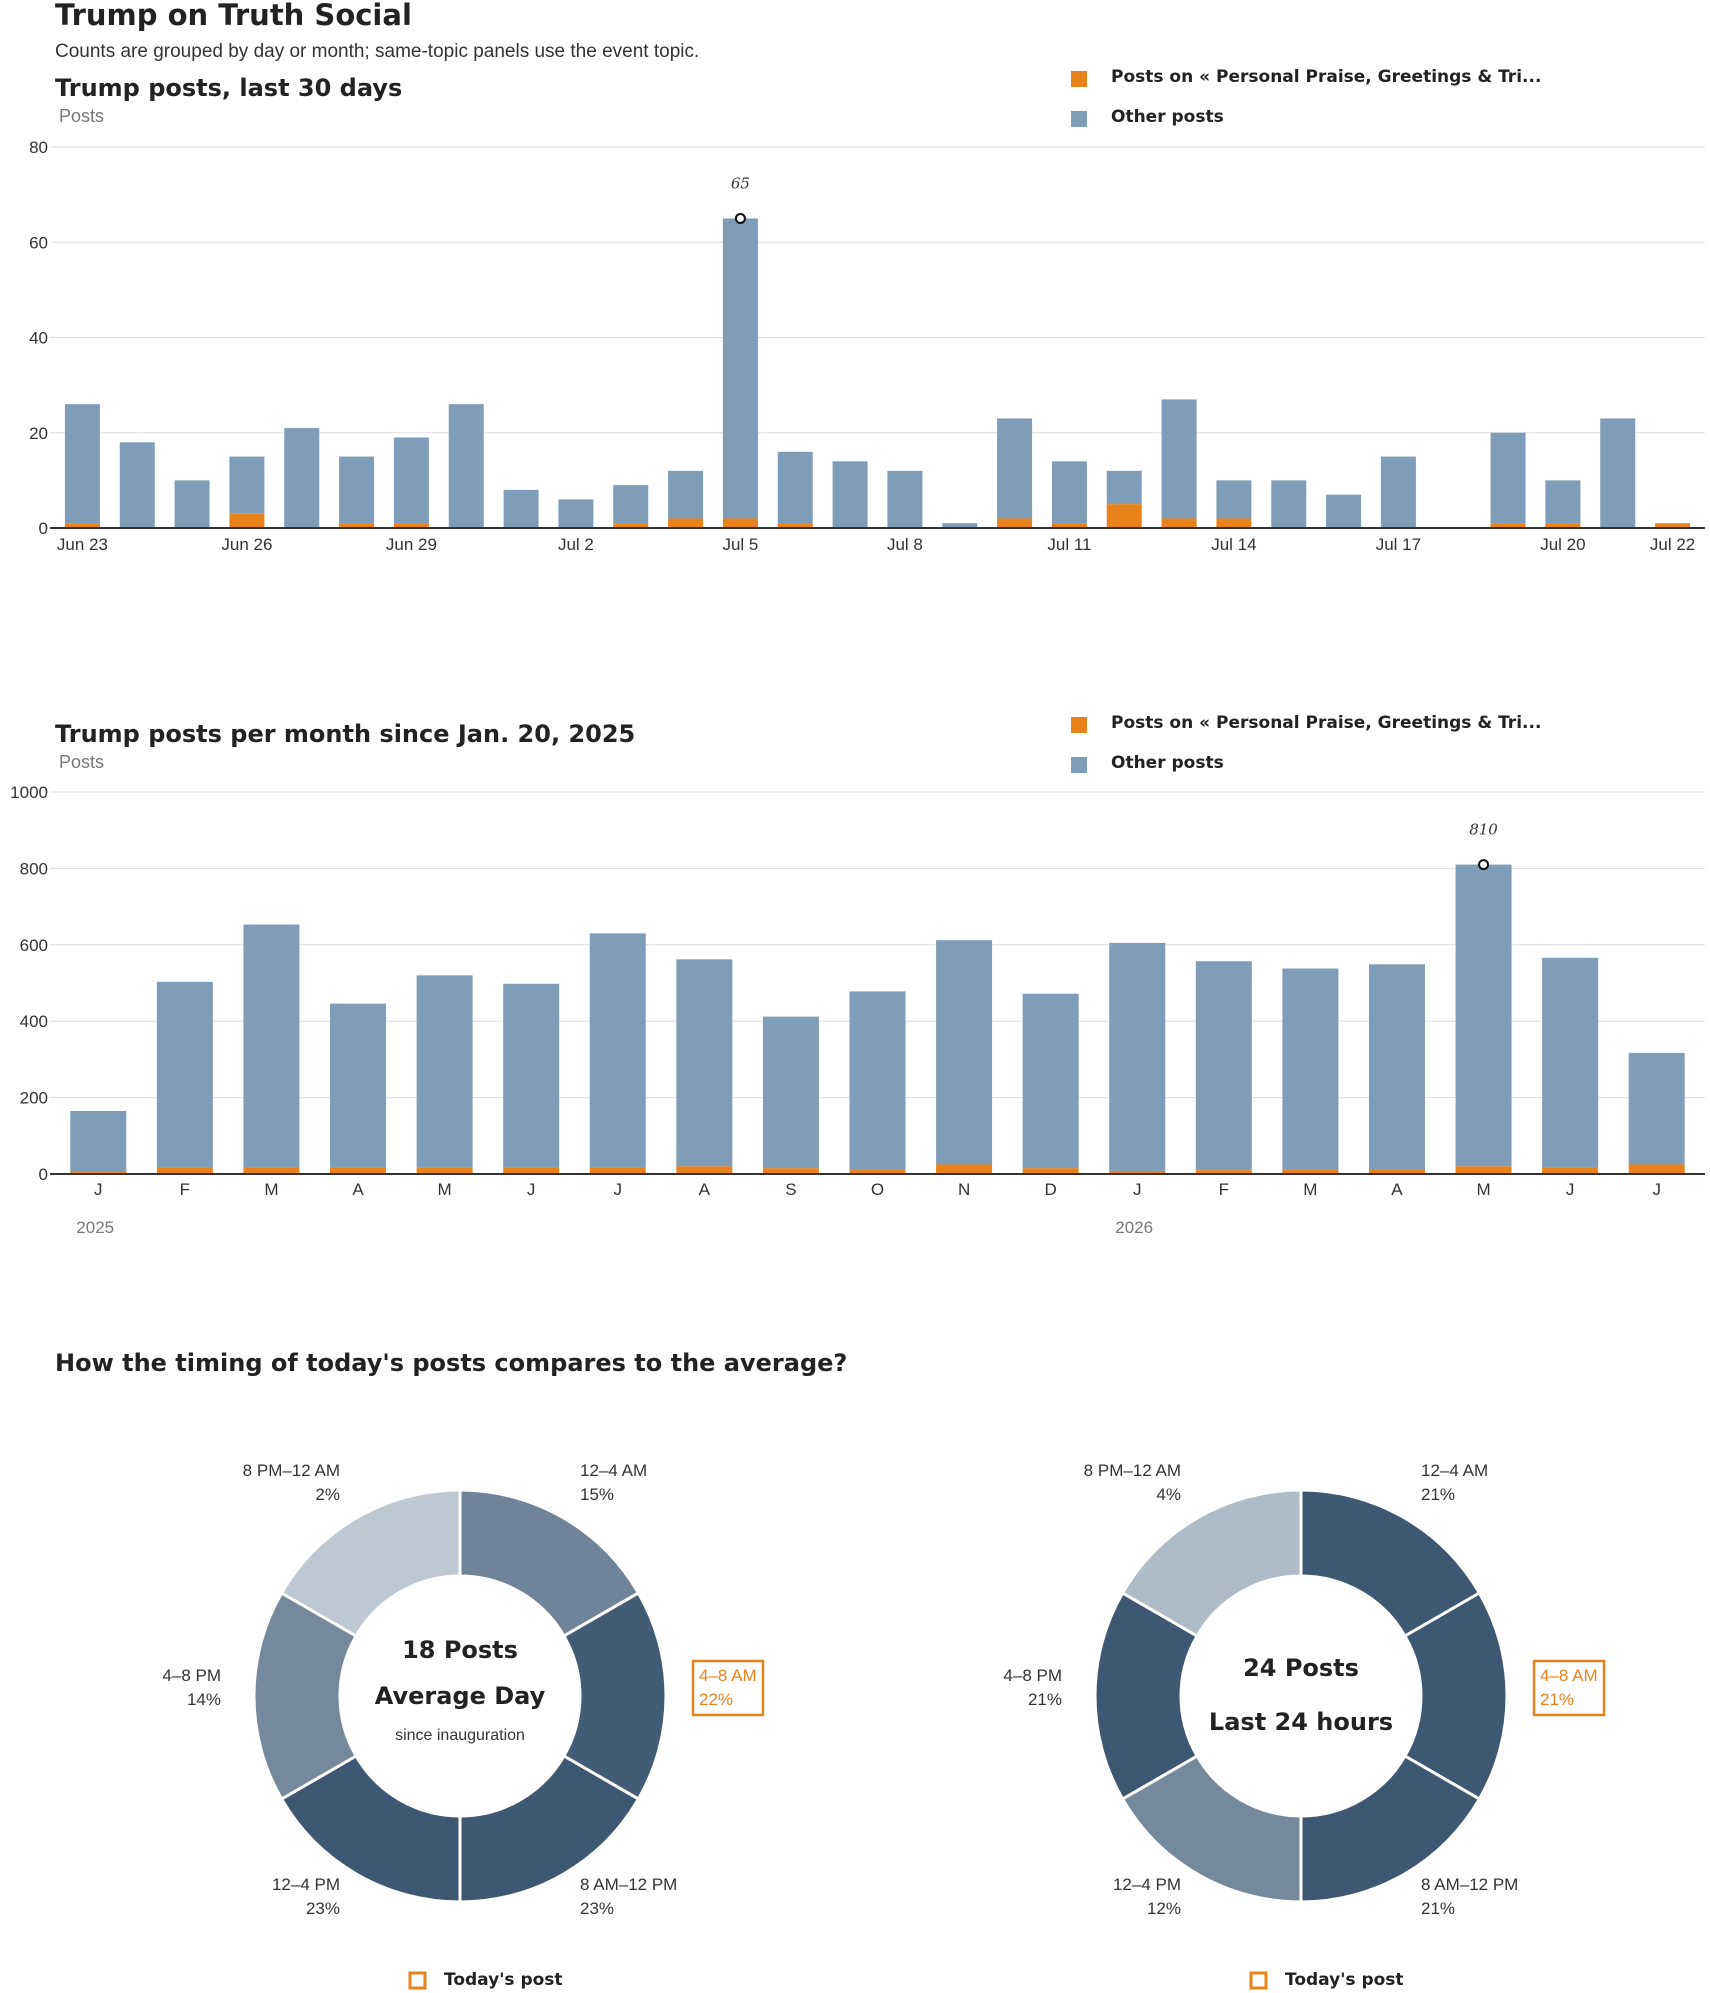 This screenshot has width=1710, height=1993. I want to click on donut-center-label: Last 24 hours, so click(1301, 1722).